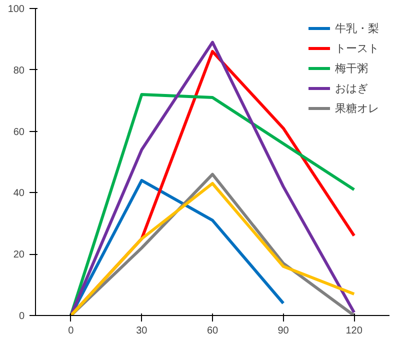 The height and width of the screenshot is (340, 394). Describe the element at coordinates (351, 88) in the screenshot. I see `legend-label: おはぎ` at that location.